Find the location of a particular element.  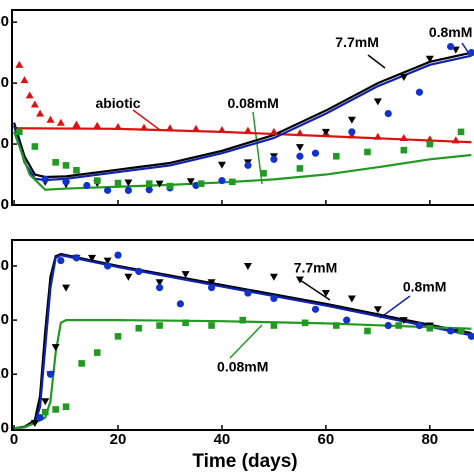

x-tick-label: 20 is located at coordinates (118, 439).